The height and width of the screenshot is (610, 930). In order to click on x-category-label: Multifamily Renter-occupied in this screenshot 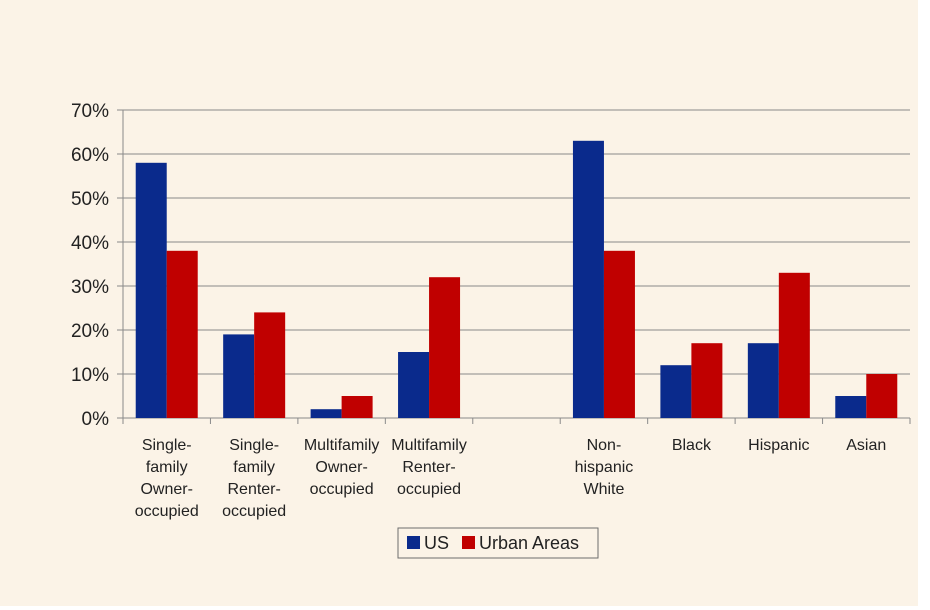, I will do `click(429, 467)`.